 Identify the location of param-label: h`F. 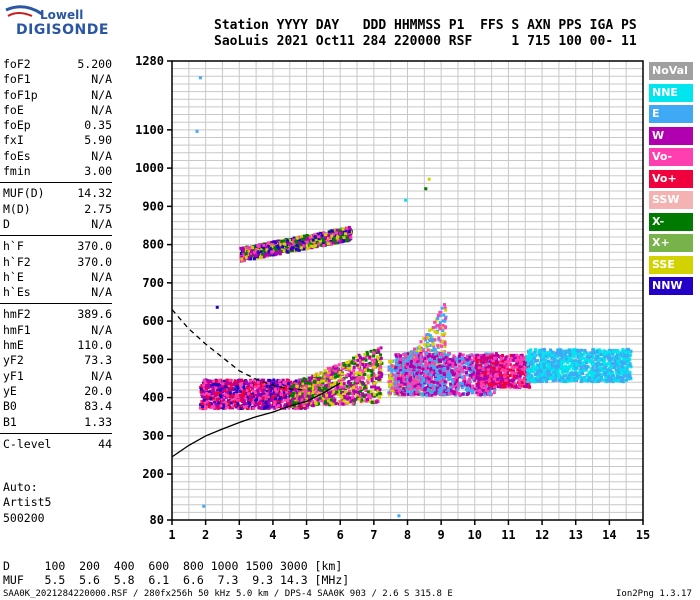
(13, 246).